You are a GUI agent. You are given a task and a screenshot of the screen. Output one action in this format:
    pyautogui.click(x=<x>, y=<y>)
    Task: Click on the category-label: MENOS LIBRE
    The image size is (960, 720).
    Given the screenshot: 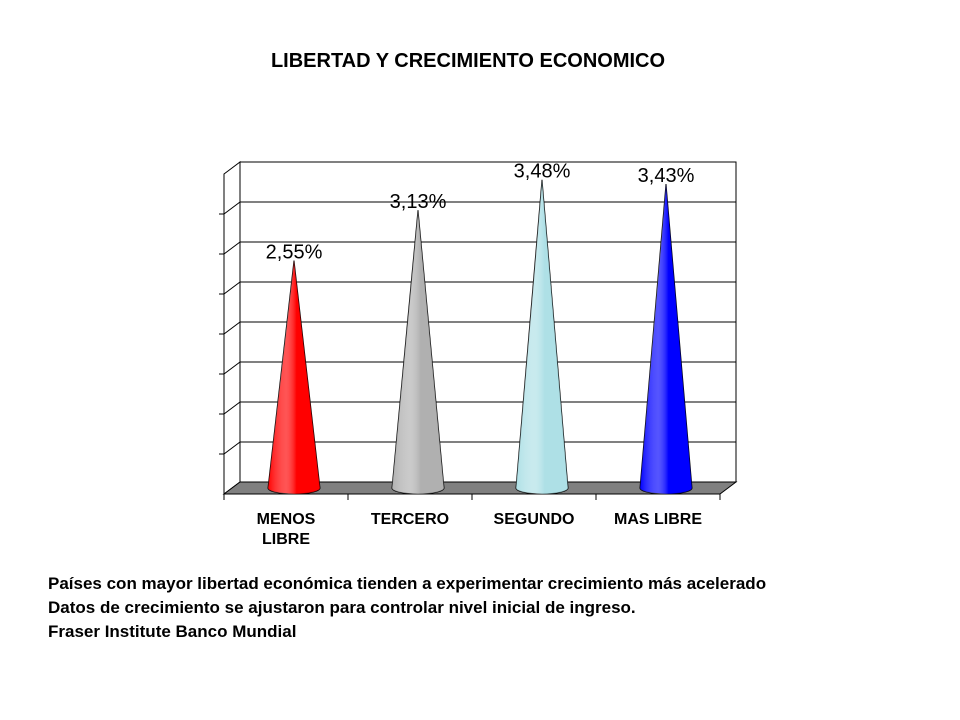 What is the action you would take?
    pyautogui.click(x=286, y=529)
    